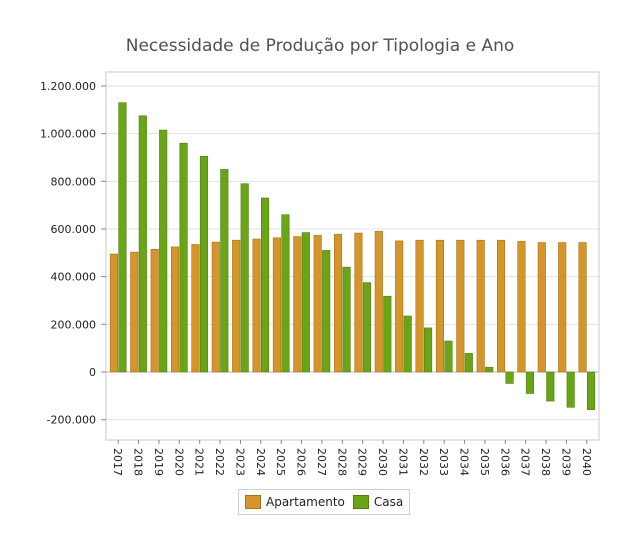 The width and height of the screenshot is (640, 543). I want to click on x-tick-label: 2017, so click(117, 462).